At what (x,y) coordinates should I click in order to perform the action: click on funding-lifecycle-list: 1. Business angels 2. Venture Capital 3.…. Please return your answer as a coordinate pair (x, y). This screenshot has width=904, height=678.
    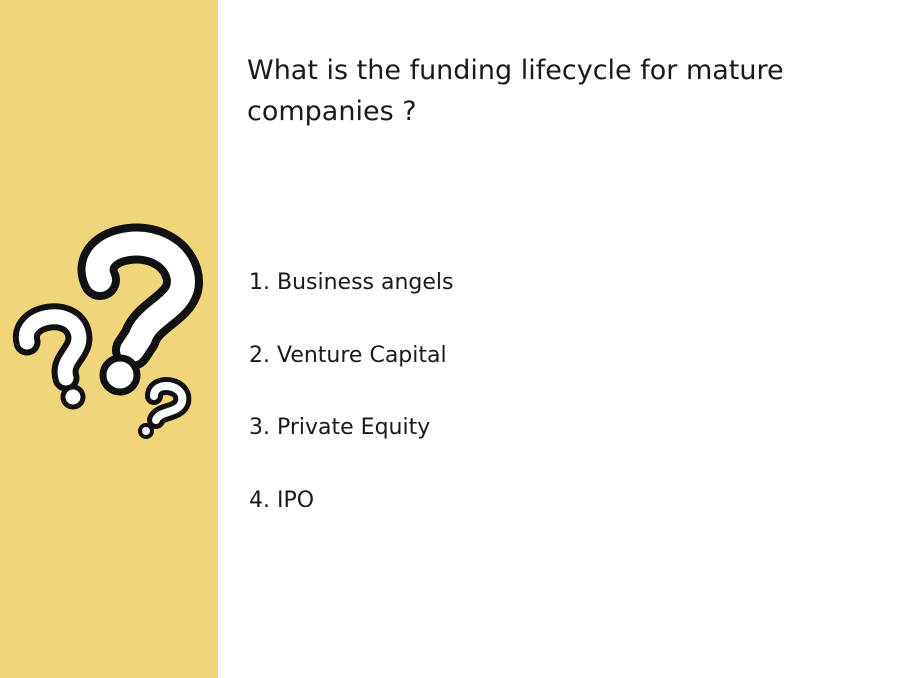
    Looking at the image, I should click on (351, 411).